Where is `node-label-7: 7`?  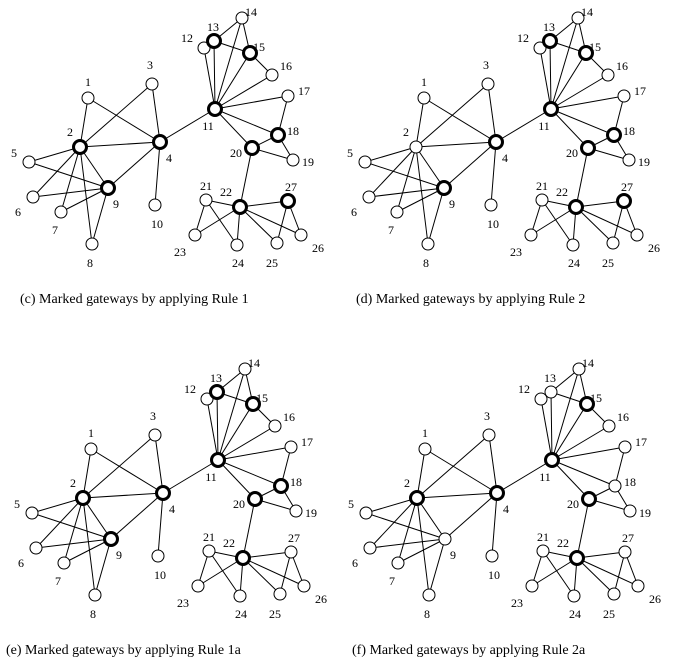 node-label-7: 7 is located at coordinates (58, 581).